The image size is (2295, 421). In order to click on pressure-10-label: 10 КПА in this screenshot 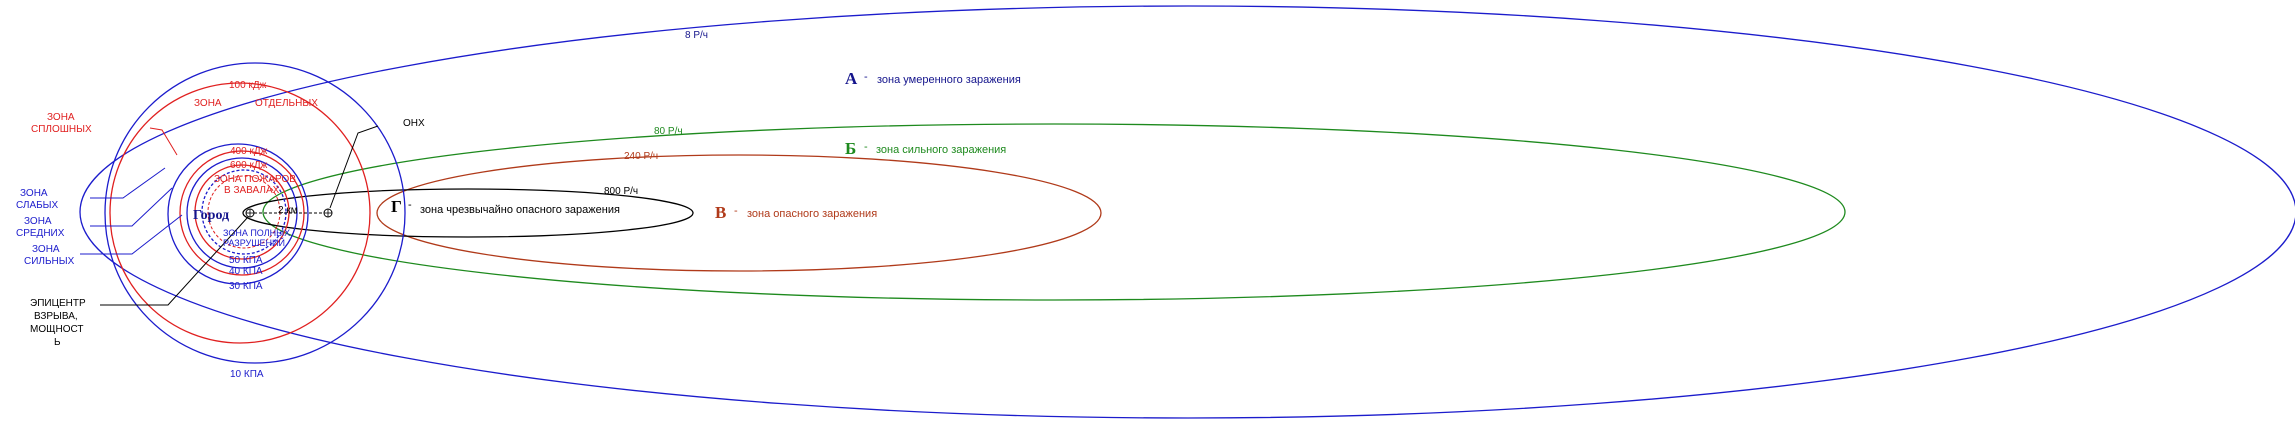, I will do `click(247, 374)`.